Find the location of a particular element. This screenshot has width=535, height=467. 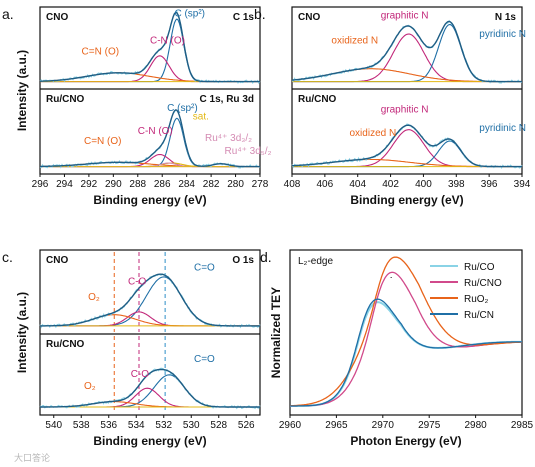

x-tick-label: 402 is located at coordinates (390, 184).